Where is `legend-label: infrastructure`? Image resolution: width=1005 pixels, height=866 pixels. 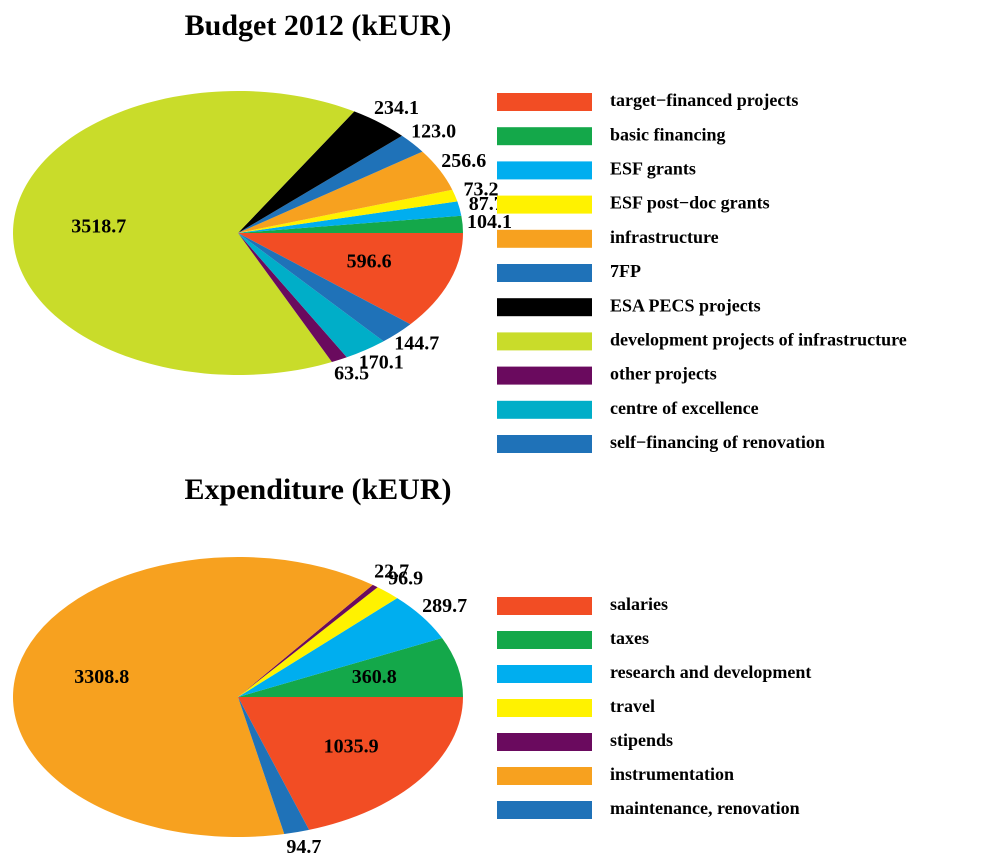 legend-label: infrastructure is located at coordinates (664, 237).